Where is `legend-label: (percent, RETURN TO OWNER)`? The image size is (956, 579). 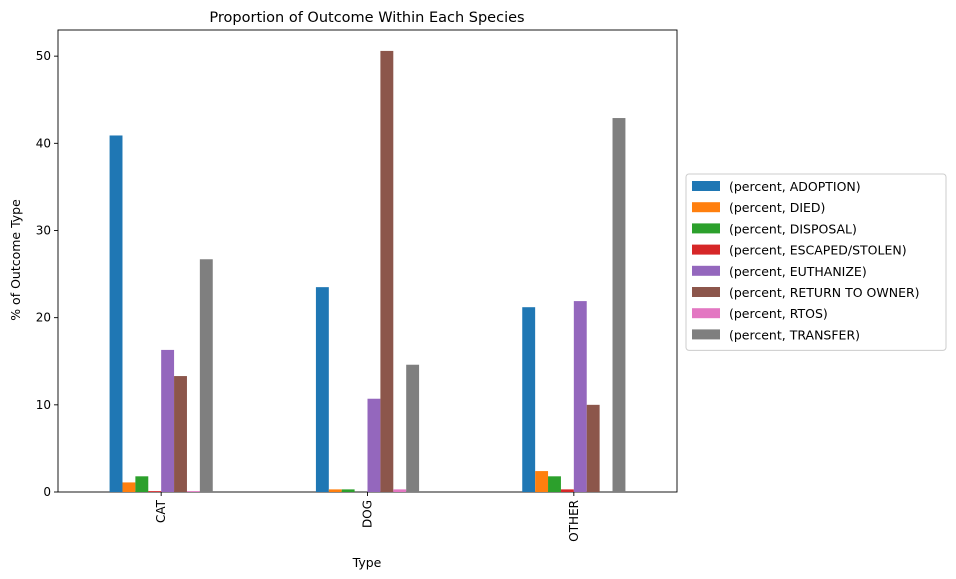
legend-label: (percent, RETURN TO OWNER) is located at coordinates (824, 292).